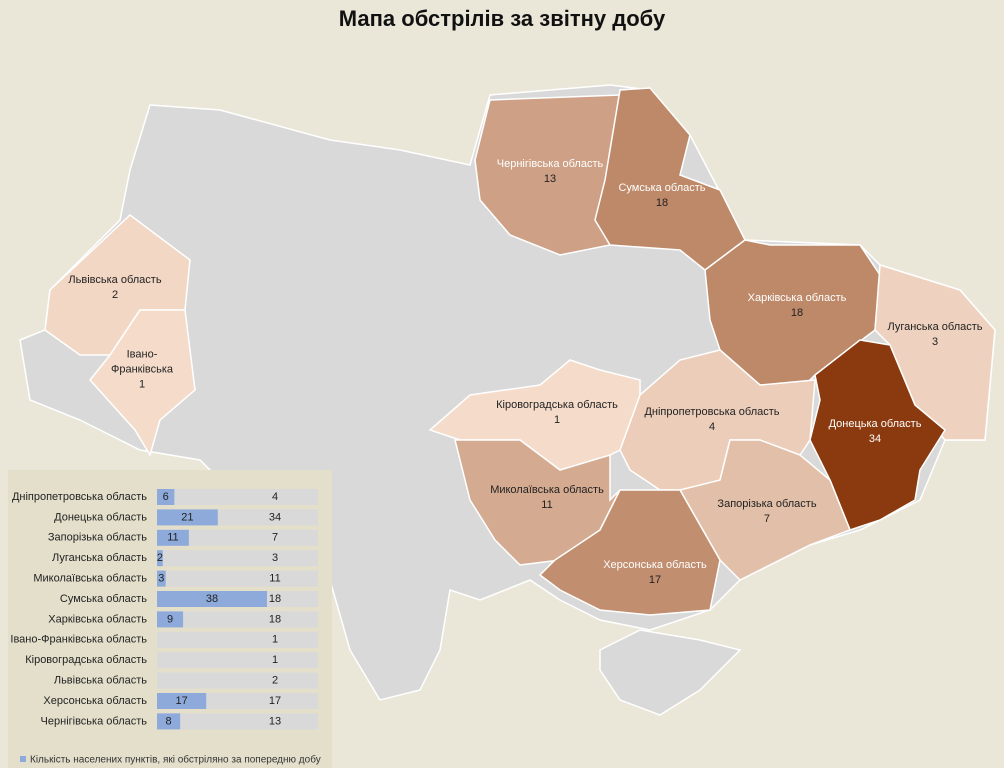 This screenshot has height=768, width=1004. I want to click on region-value: 2, so click(115, 295).